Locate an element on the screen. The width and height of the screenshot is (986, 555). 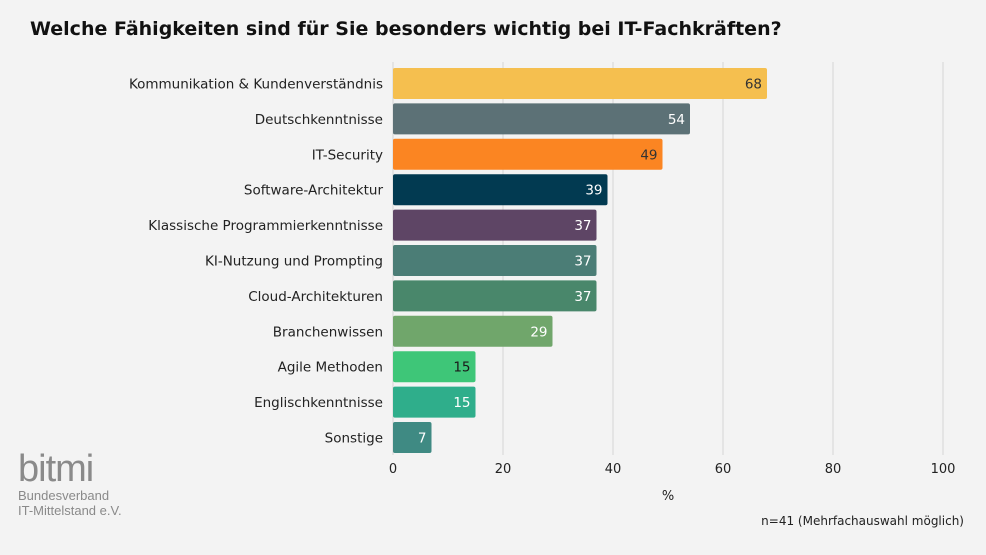
category-label: Software-Architektur is located at coordinates (314, 191).